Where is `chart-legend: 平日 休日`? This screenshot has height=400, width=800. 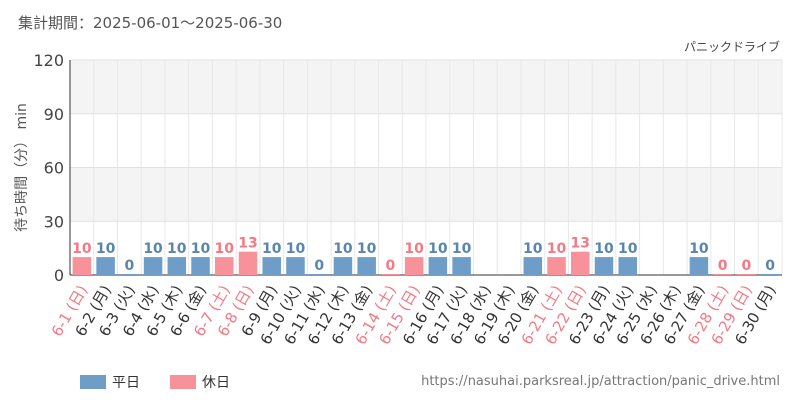
chart-legend: 平日 休日 is located at coordinates (170, 382).